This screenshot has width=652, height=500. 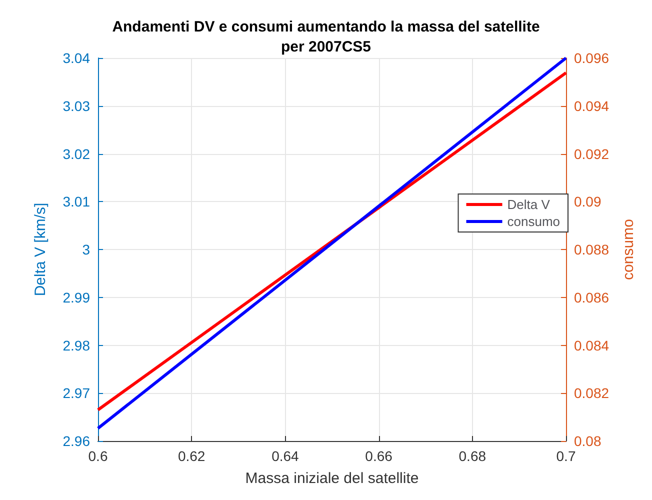 What do you see at coordinates (472, 456) in the screenshot?
I see `x-tick-label: 0.68` at bounding box center [472, 456].